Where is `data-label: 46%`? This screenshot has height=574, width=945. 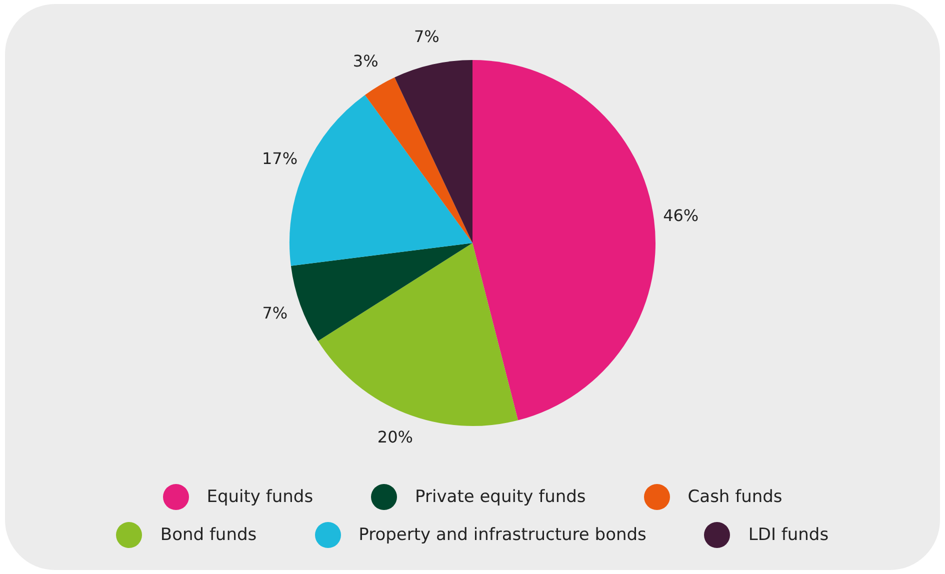 data-label: 46% is located at coordinates (681, 215).